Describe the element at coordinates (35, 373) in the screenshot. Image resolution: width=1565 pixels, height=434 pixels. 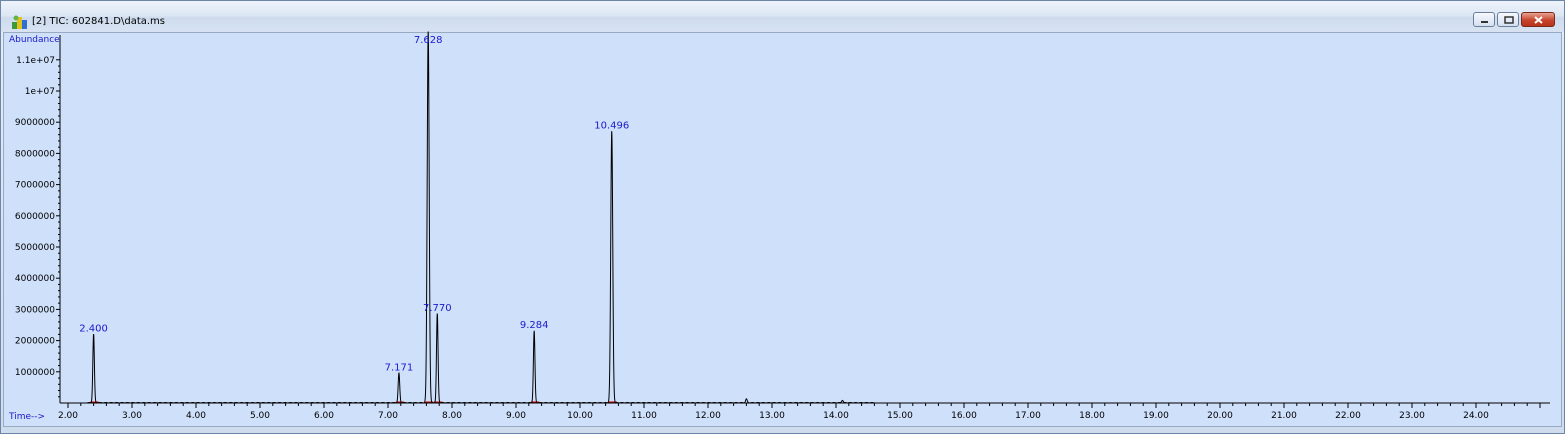
I see `y-tick-label: 1000000` at that location.